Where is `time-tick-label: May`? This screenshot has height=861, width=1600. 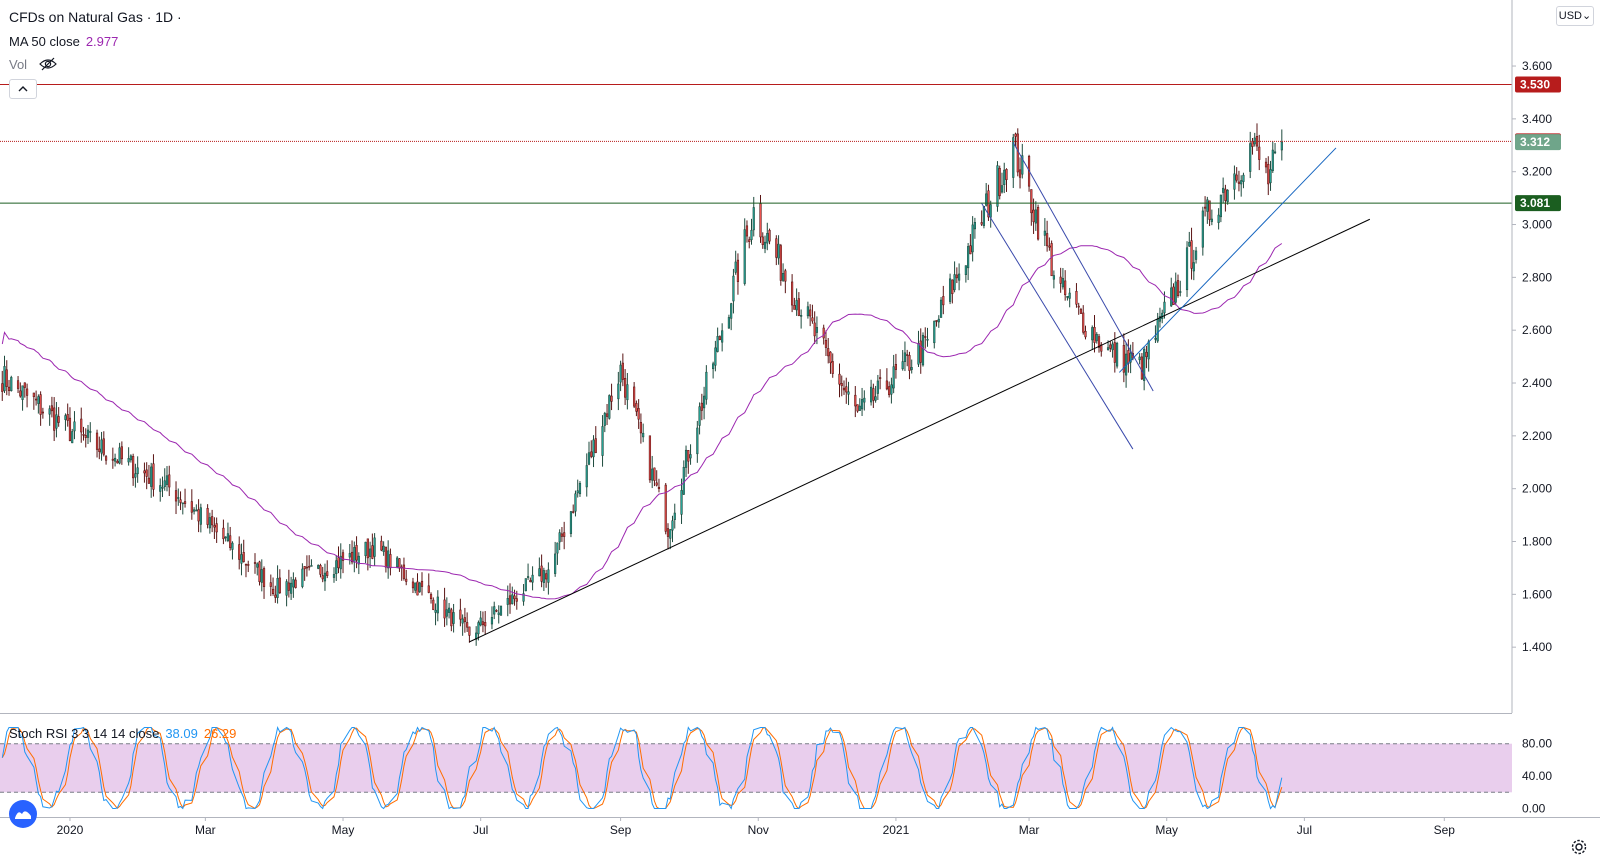
time-tick-label: May is located at coordinates (1166, 830).